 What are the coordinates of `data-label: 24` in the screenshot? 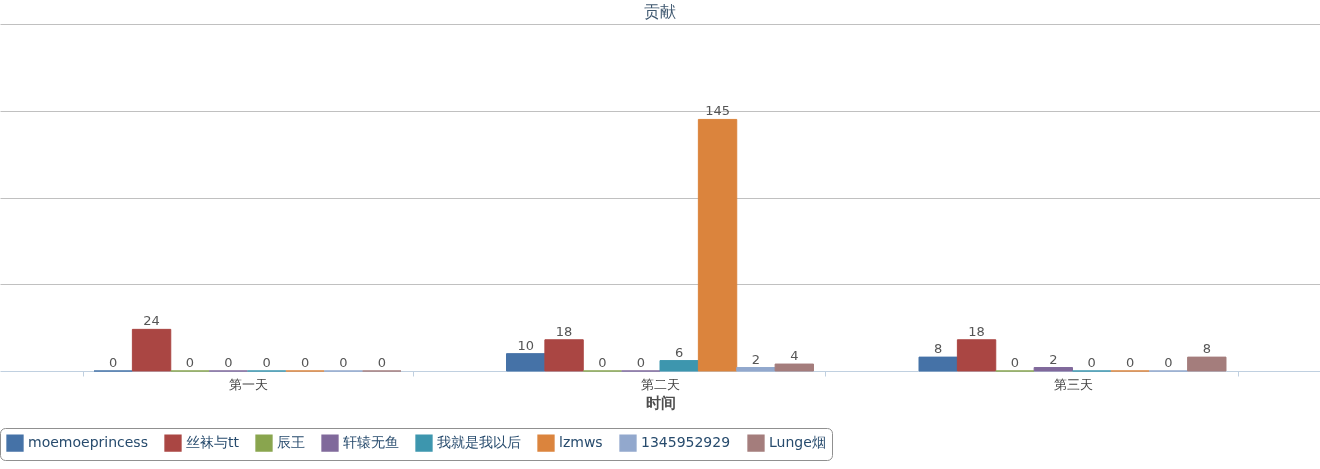 It's located at (151, 321).